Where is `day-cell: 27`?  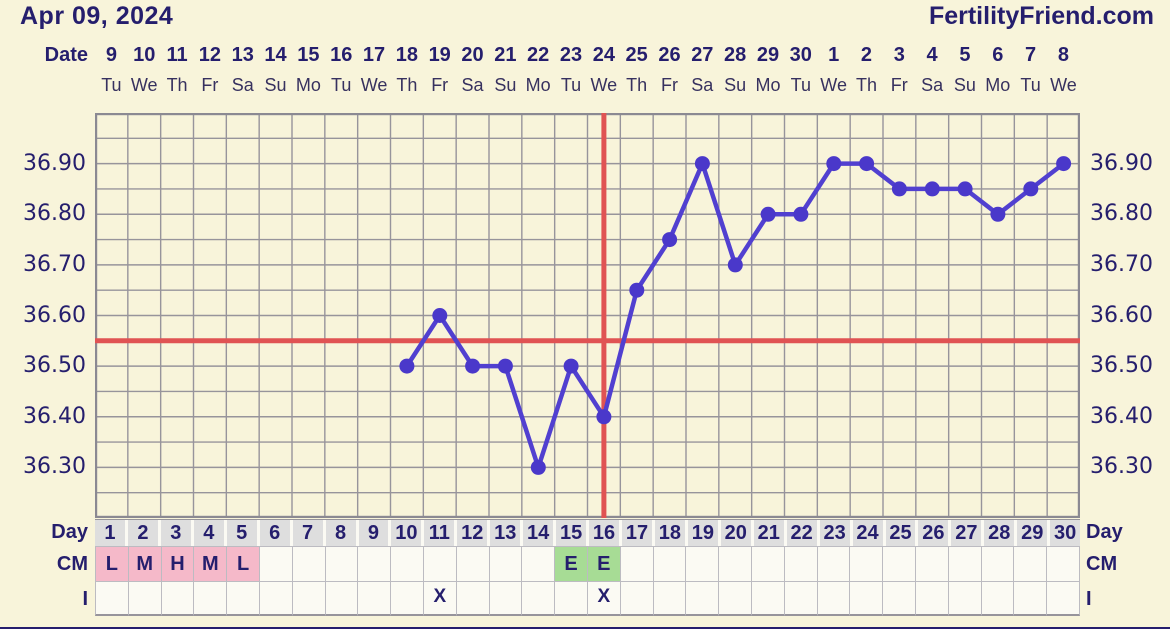
day-cell: 27 is located at coordinates (968, 533).